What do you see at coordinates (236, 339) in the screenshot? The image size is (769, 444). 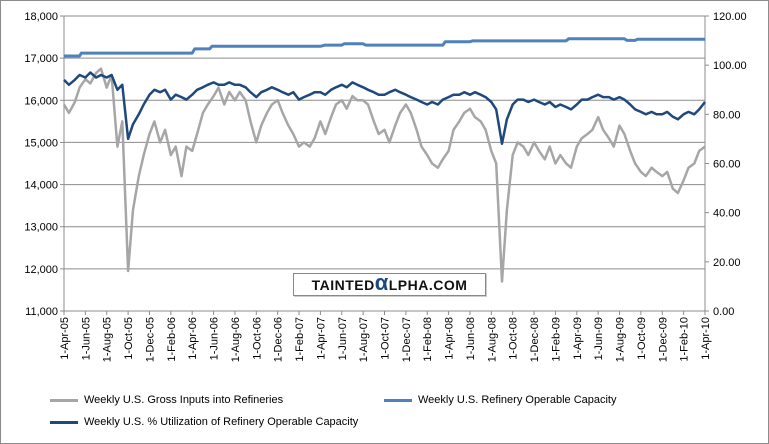 I see `x-tick-label: 1-Aug-06` at bounding box center [236, 339].